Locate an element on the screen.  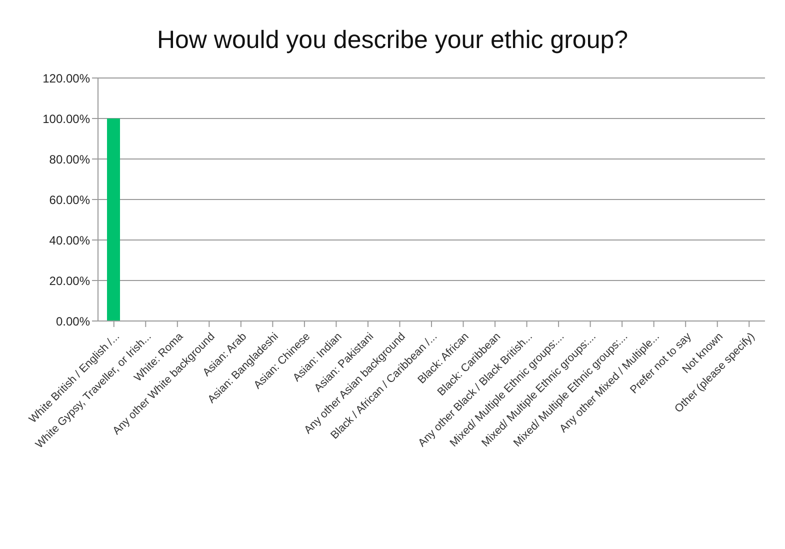
y-tick-label: 0.00% is located at coordinates (73, 321).